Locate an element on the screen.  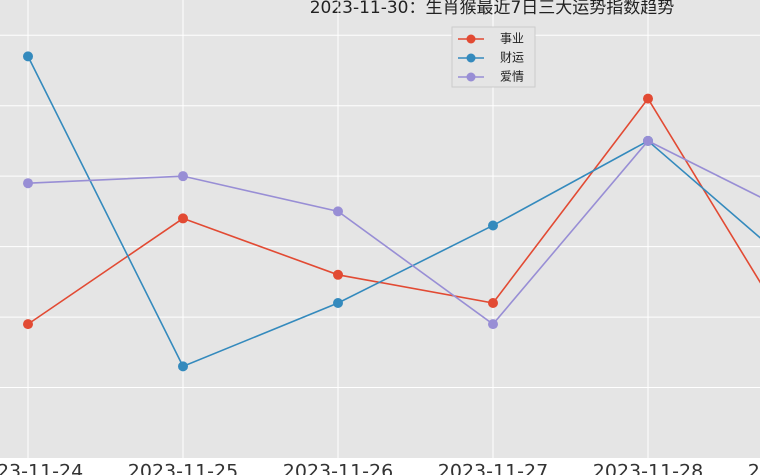
x-tick-label: 2023-11-28 is located at coordinates (648, 468).